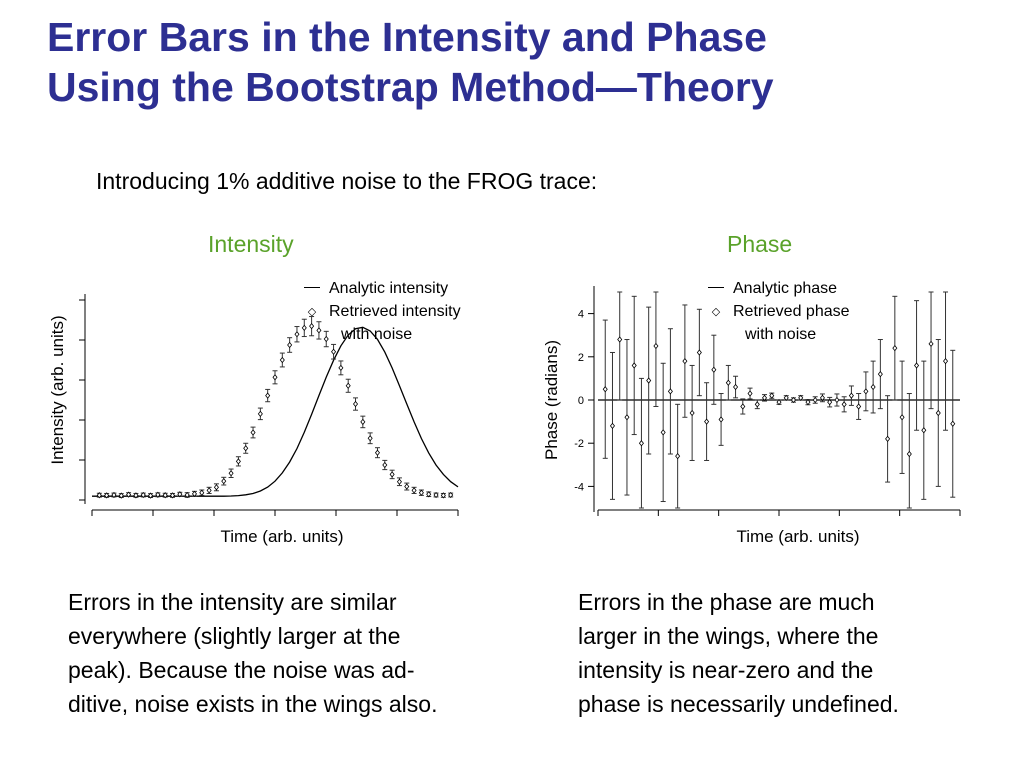 The height and width of the screenshot is (768, 1024). I want to click on phase-chart-title: Phase, so click(760, 244).